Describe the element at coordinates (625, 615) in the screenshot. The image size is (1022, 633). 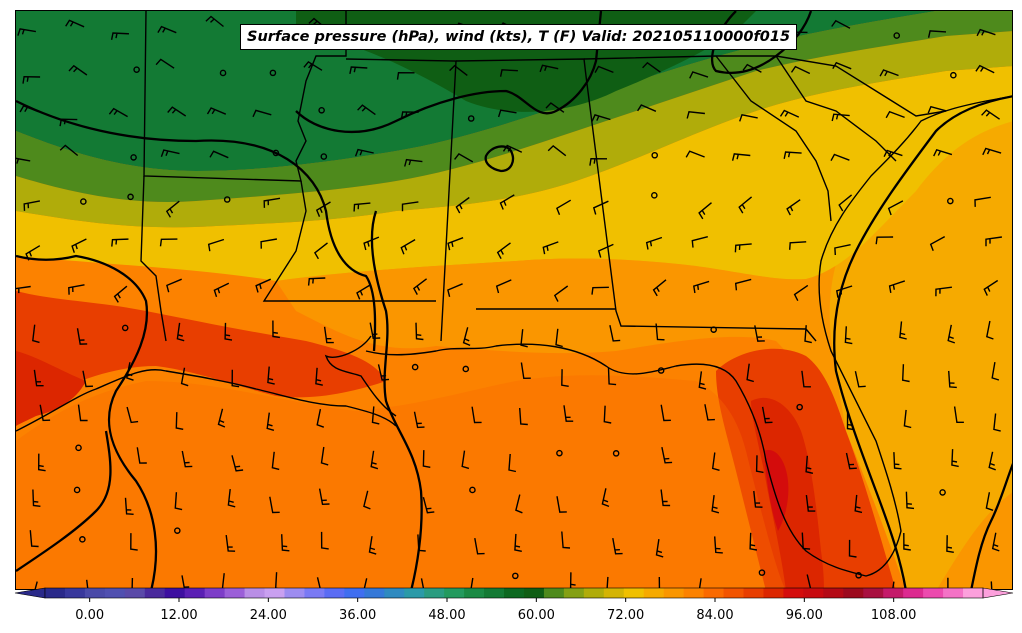
I see `colorbar-tick-label: 72.00` at that location.